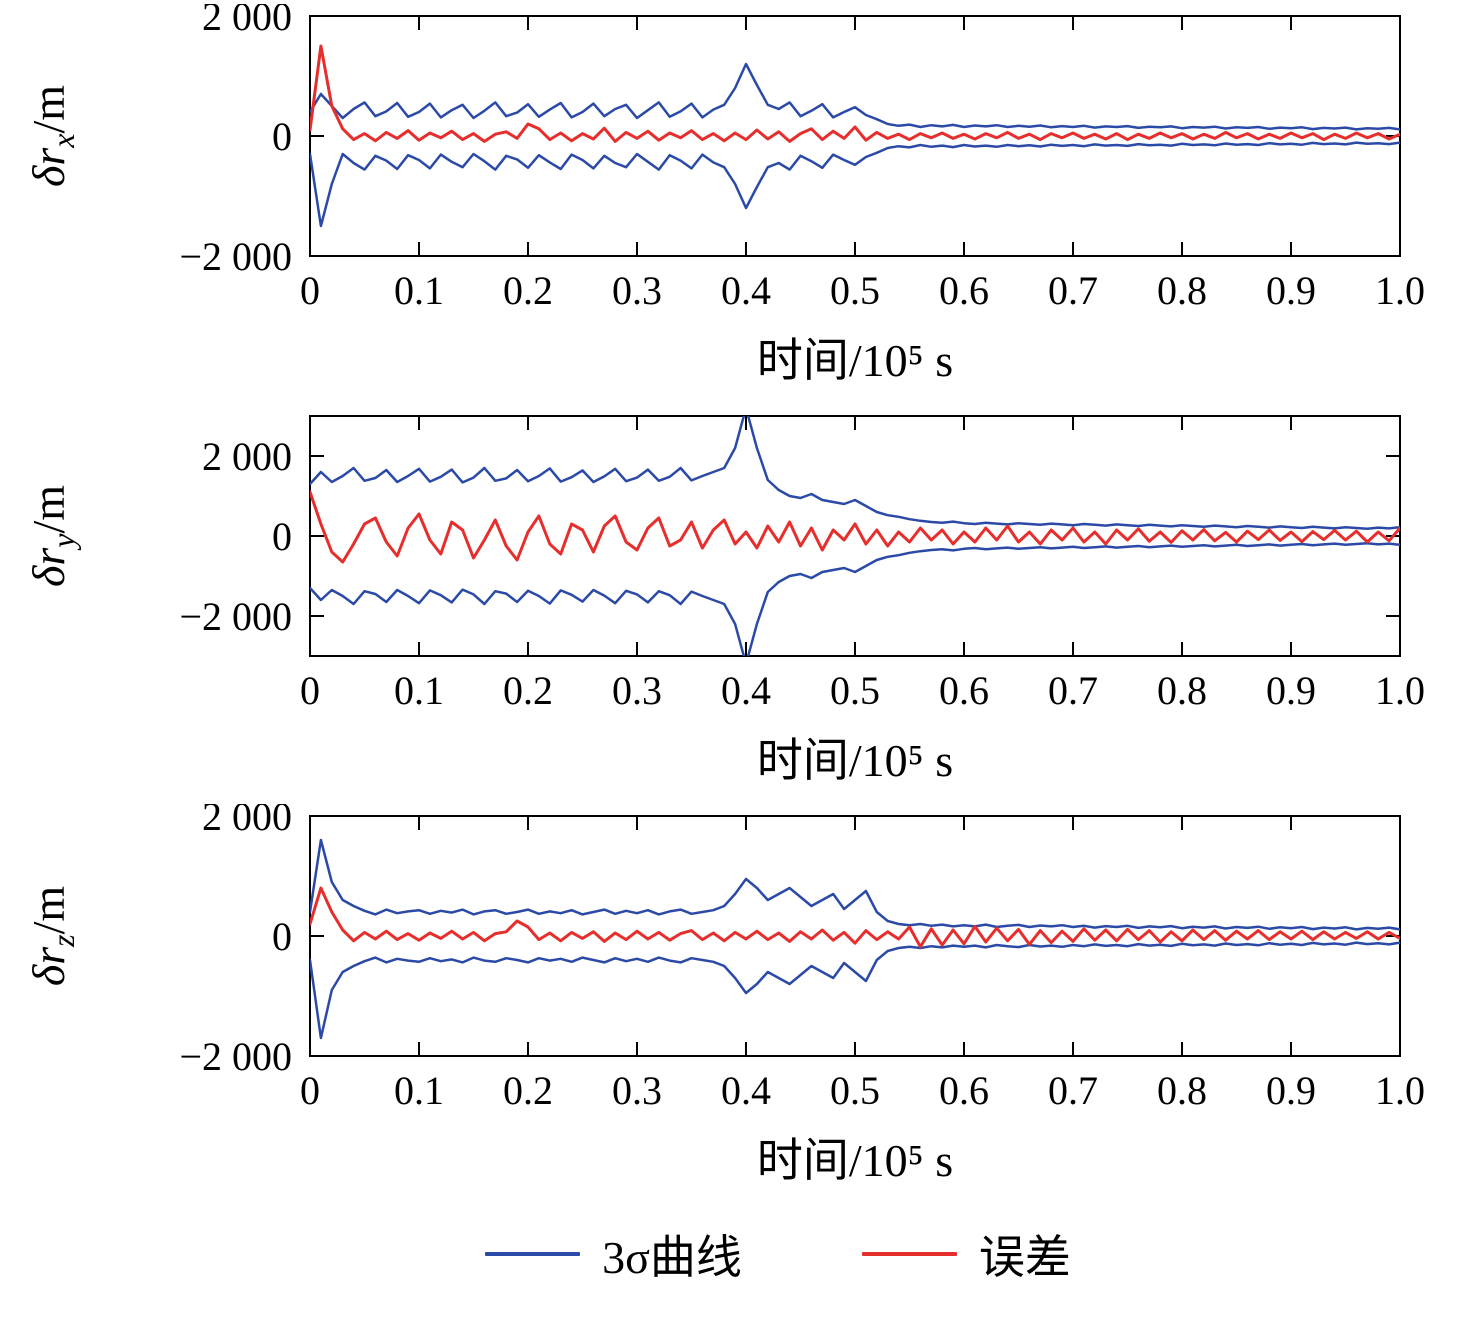 The width and height of the screenshot is (1476, 1320). What do you see at coordinates (52, 936) in the screenshot?
I see `y-axis-label: δrz/m` at bounding box center [52, 936].